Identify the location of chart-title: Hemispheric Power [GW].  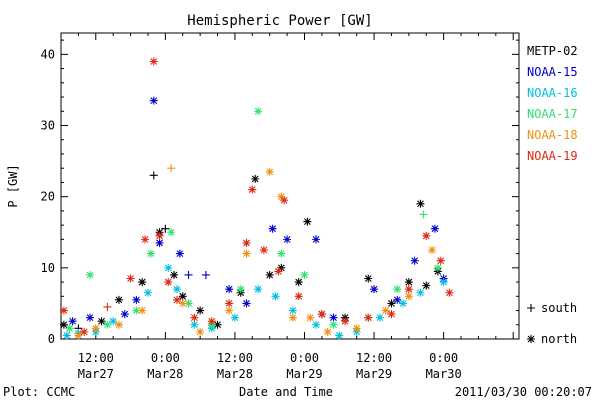
(279, 21).